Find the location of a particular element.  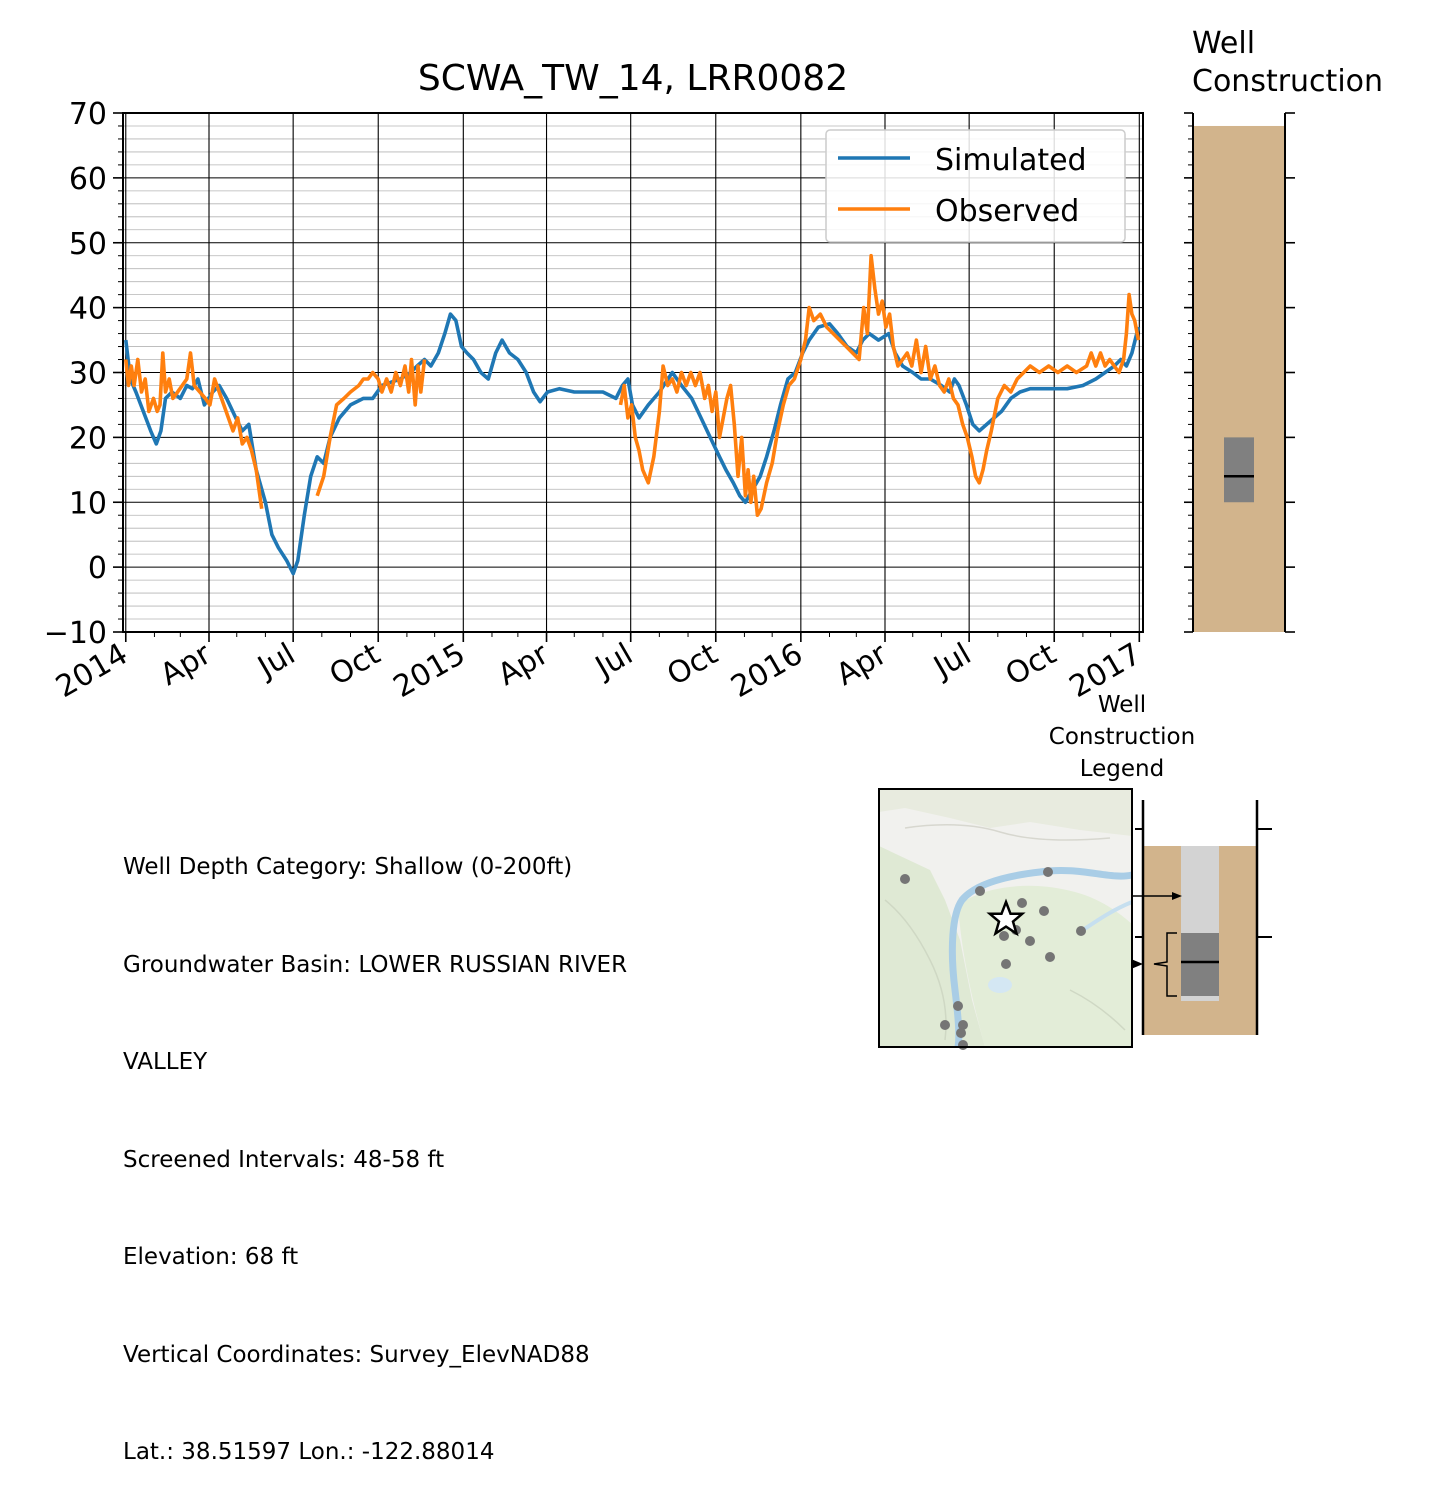

legend-observed-label: Observed is located at coordinates (1007, 211).